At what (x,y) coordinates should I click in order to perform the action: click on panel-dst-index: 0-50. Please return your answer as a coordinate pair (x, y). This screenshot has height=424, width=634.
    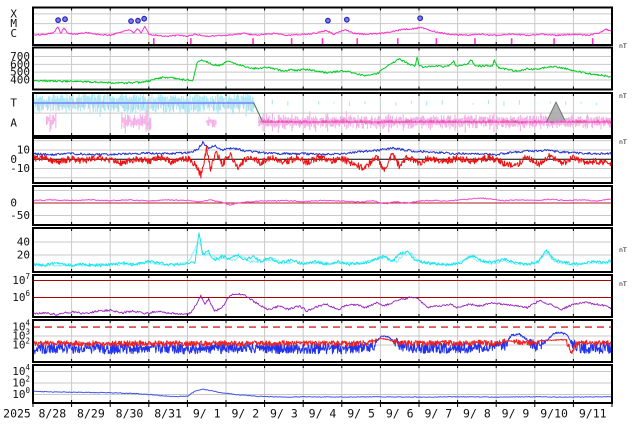
    Looking at the image, I should click on (311, 205).